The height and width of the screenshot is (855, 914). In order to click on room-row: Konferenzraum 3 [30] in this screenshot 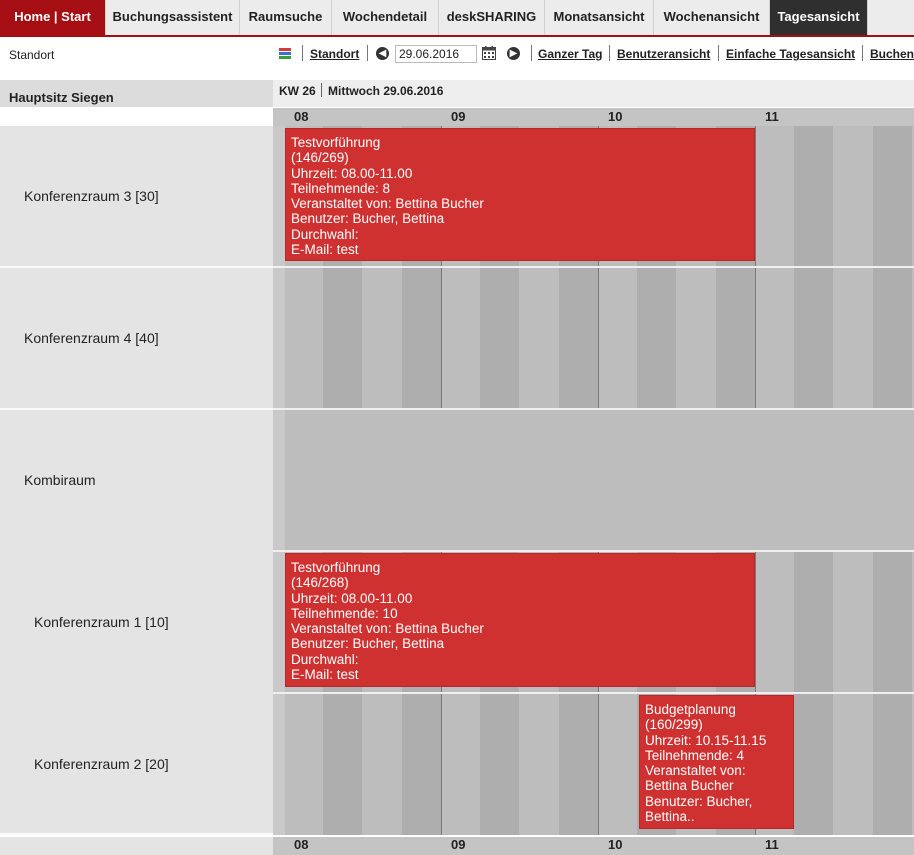, I will do `click(136, 197)`.